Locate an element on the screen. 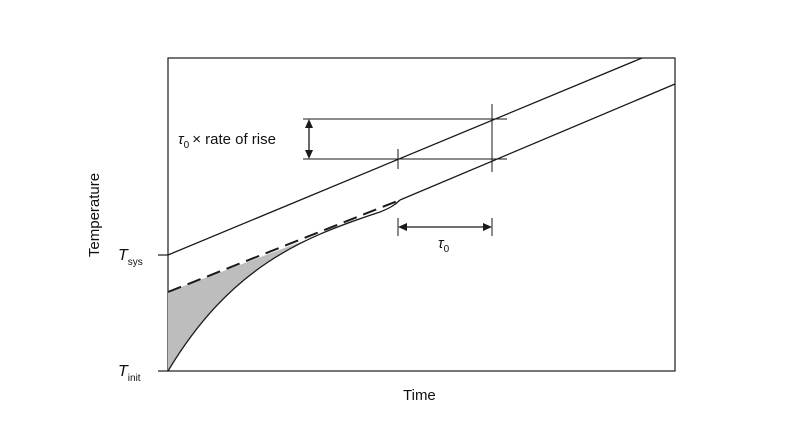 This screenshot has height=437, width=787. tinit-label: Tinit is located at coordinates (129, 373).